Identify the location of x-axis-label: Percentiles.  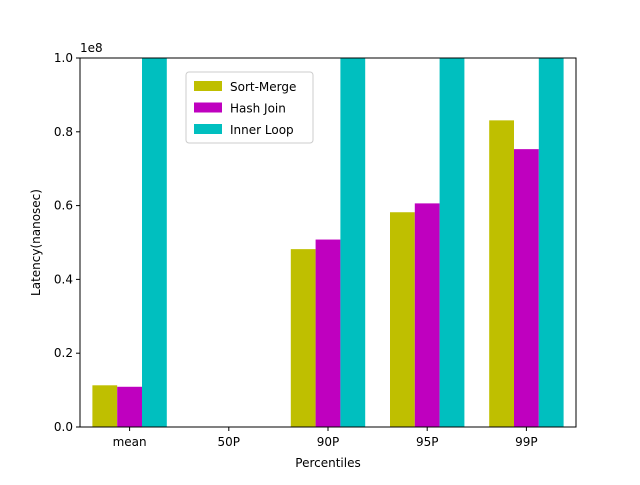
(327, 463).